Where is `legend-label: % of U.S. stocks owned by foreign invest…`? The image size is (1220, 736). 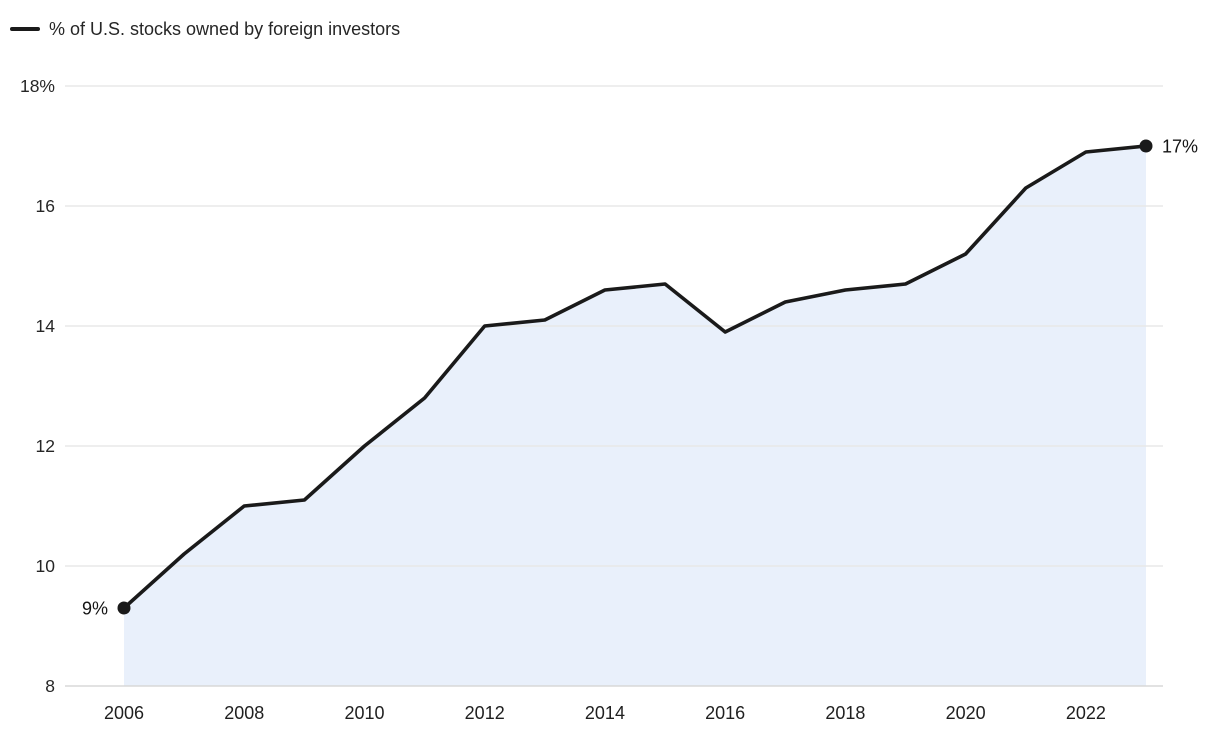
legend-label: % of U.S. stocks owned by foreign invest… is located at coordinates (225, 29).